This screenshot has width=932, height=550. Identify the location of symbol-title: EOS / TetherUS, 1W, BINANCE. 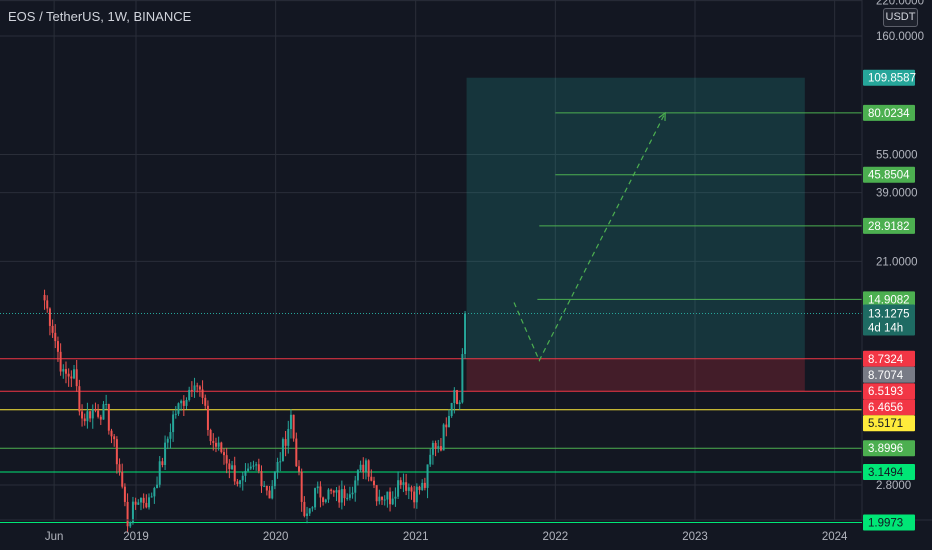
(100, 16).